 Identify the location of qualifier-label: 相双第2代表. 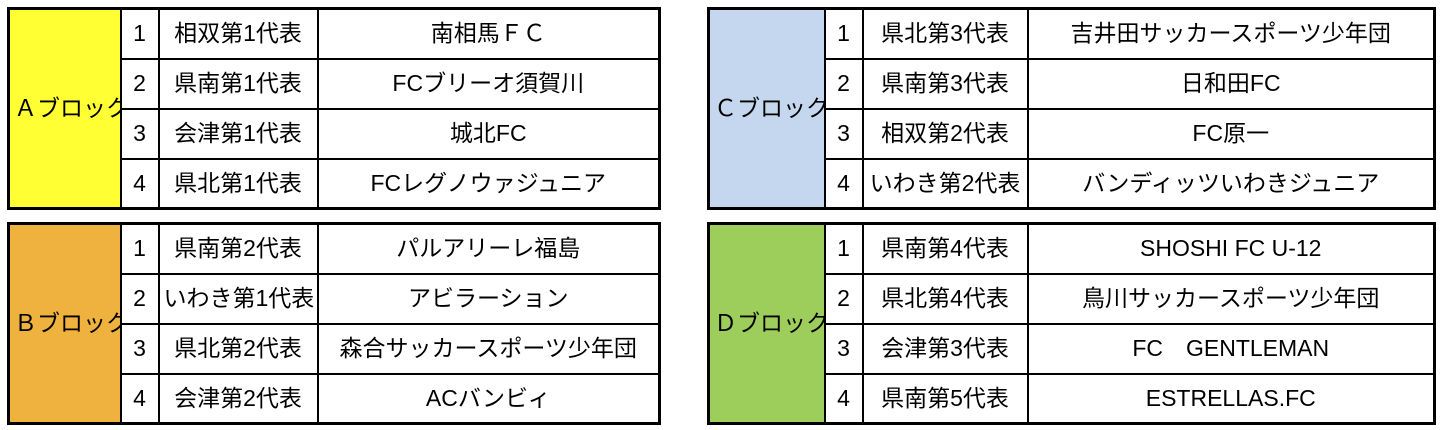
(945, 133).